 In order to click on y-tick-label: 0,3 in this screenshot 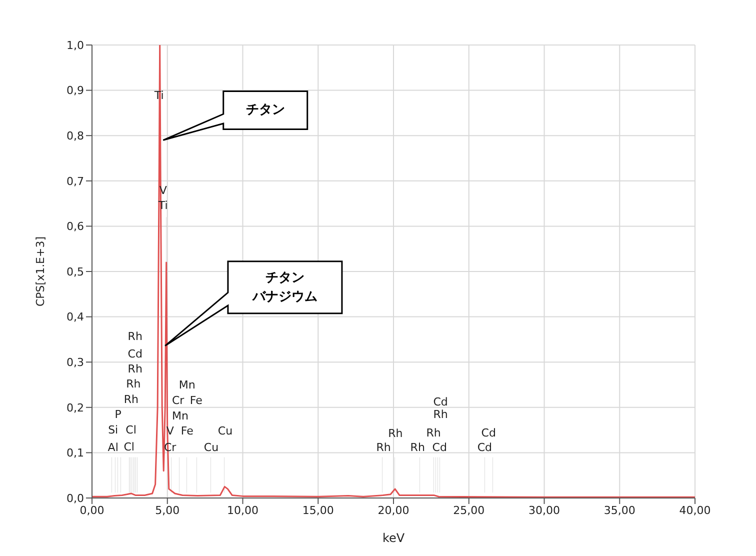, I will do `click(75, 363)`.